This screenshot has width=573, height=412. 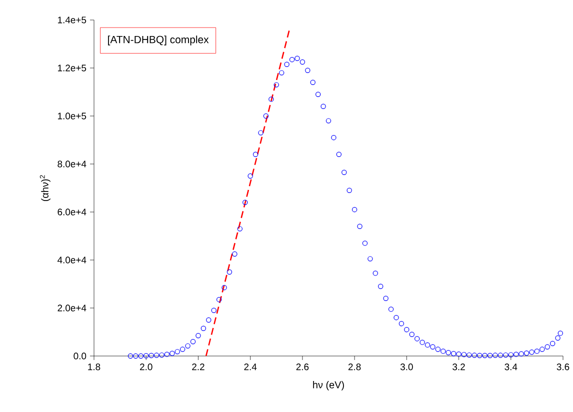 What do you see at coordinates (72, 20) in the screenshot?
I see `y-tick-label: 1.4e+5` at bounding box center [72, 20].